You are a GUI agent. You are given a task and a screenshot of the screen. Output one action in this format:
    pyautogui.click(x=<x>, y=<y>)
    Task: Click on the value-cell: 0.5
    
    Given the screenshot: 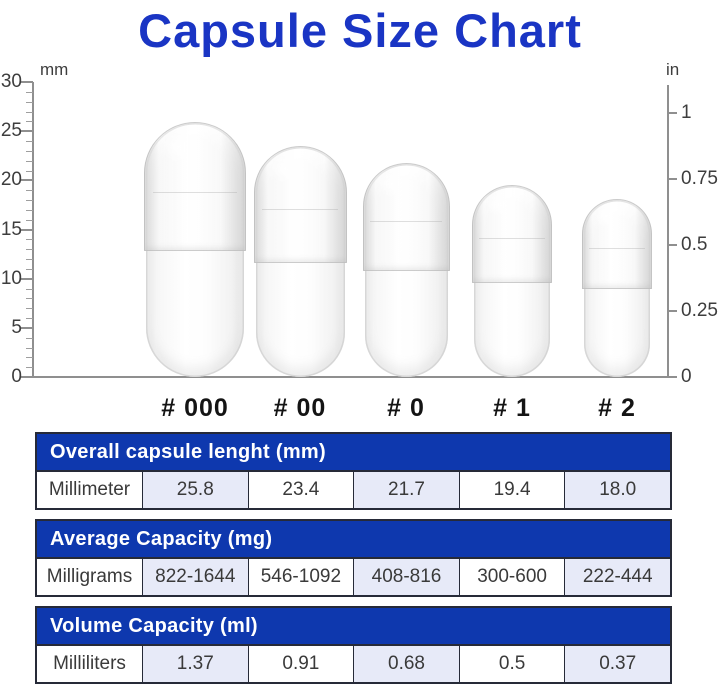 What is the action you would take?
    pyautogui.click(x=511, y=664)
    